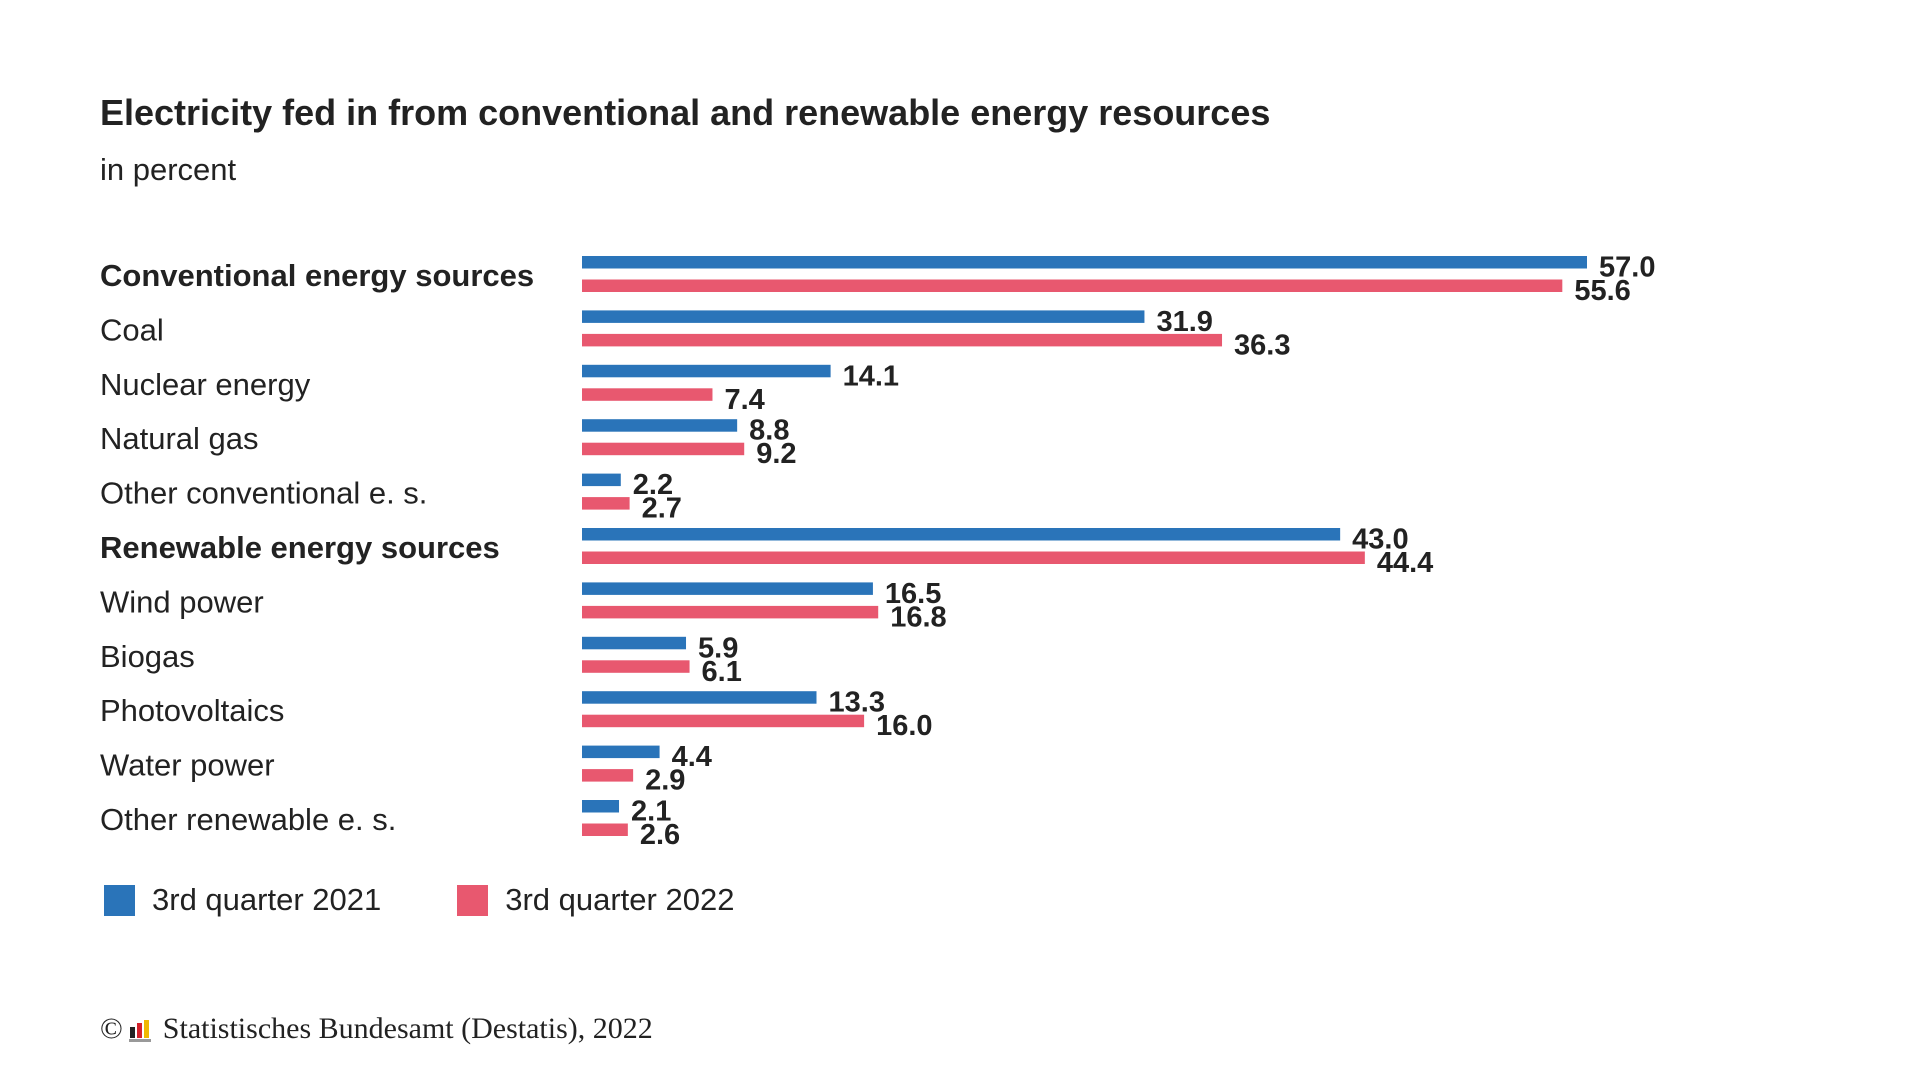  I want to click on value-label-photovoltaics-2022: 16.0, so click(904, 726).